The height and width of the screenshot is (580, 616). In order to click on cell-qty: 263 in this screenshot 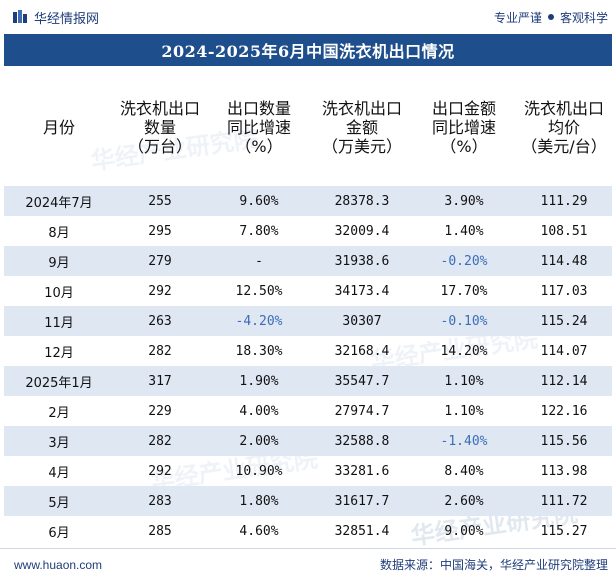, I will do `click(160, 321)`.